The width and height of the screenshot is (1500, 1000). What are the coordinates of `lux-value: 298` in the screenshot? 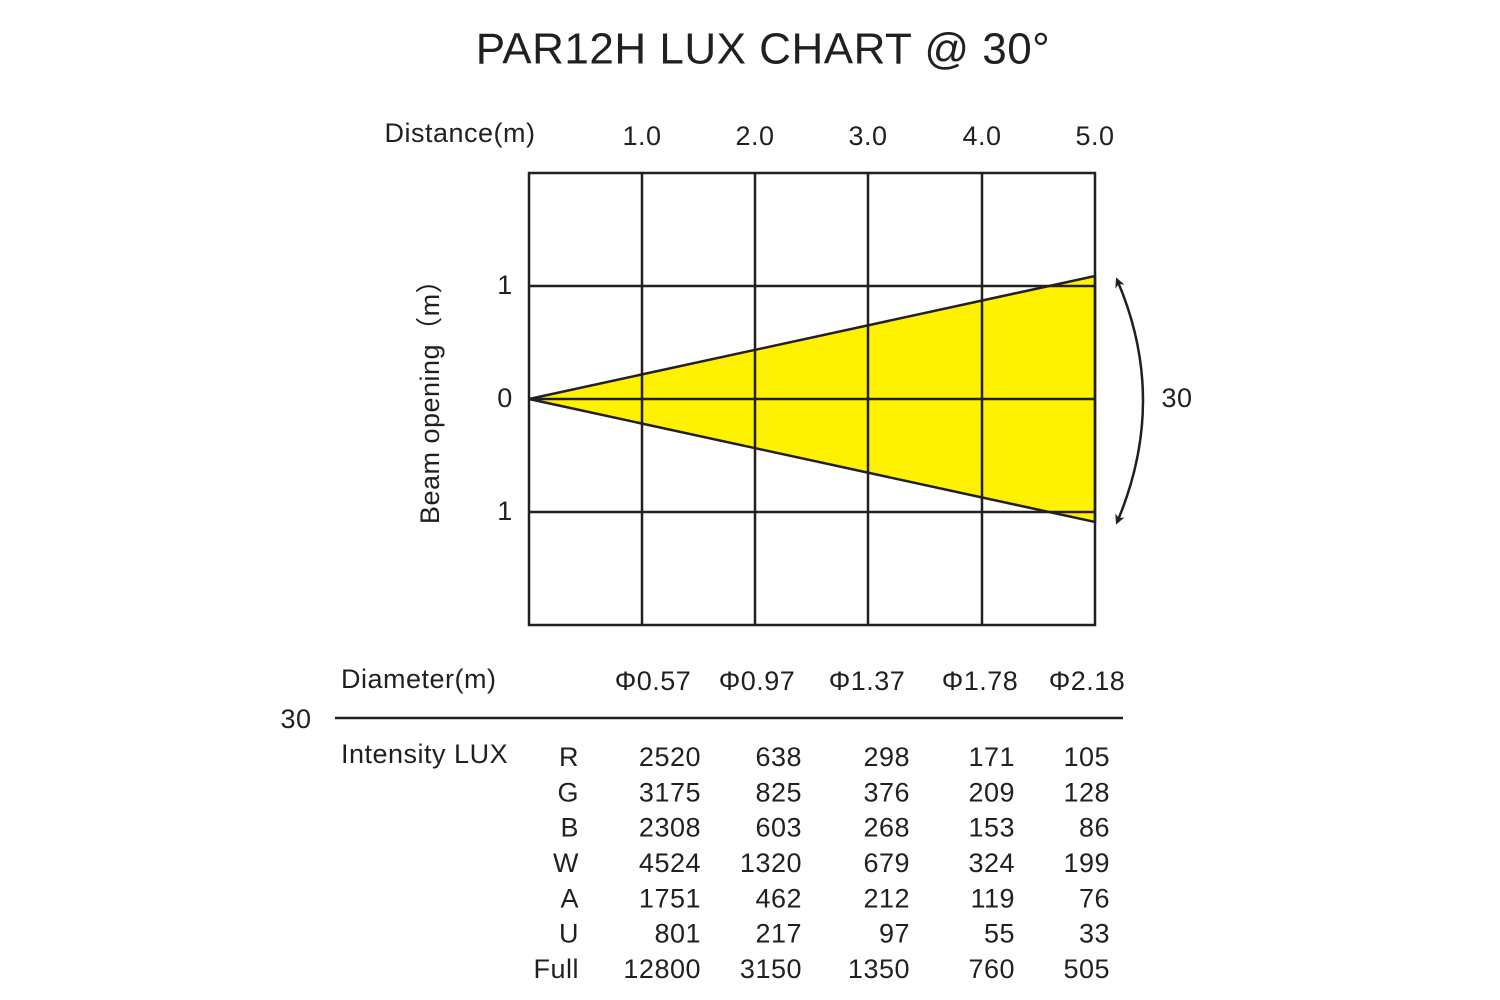 It's located at (886, 757).